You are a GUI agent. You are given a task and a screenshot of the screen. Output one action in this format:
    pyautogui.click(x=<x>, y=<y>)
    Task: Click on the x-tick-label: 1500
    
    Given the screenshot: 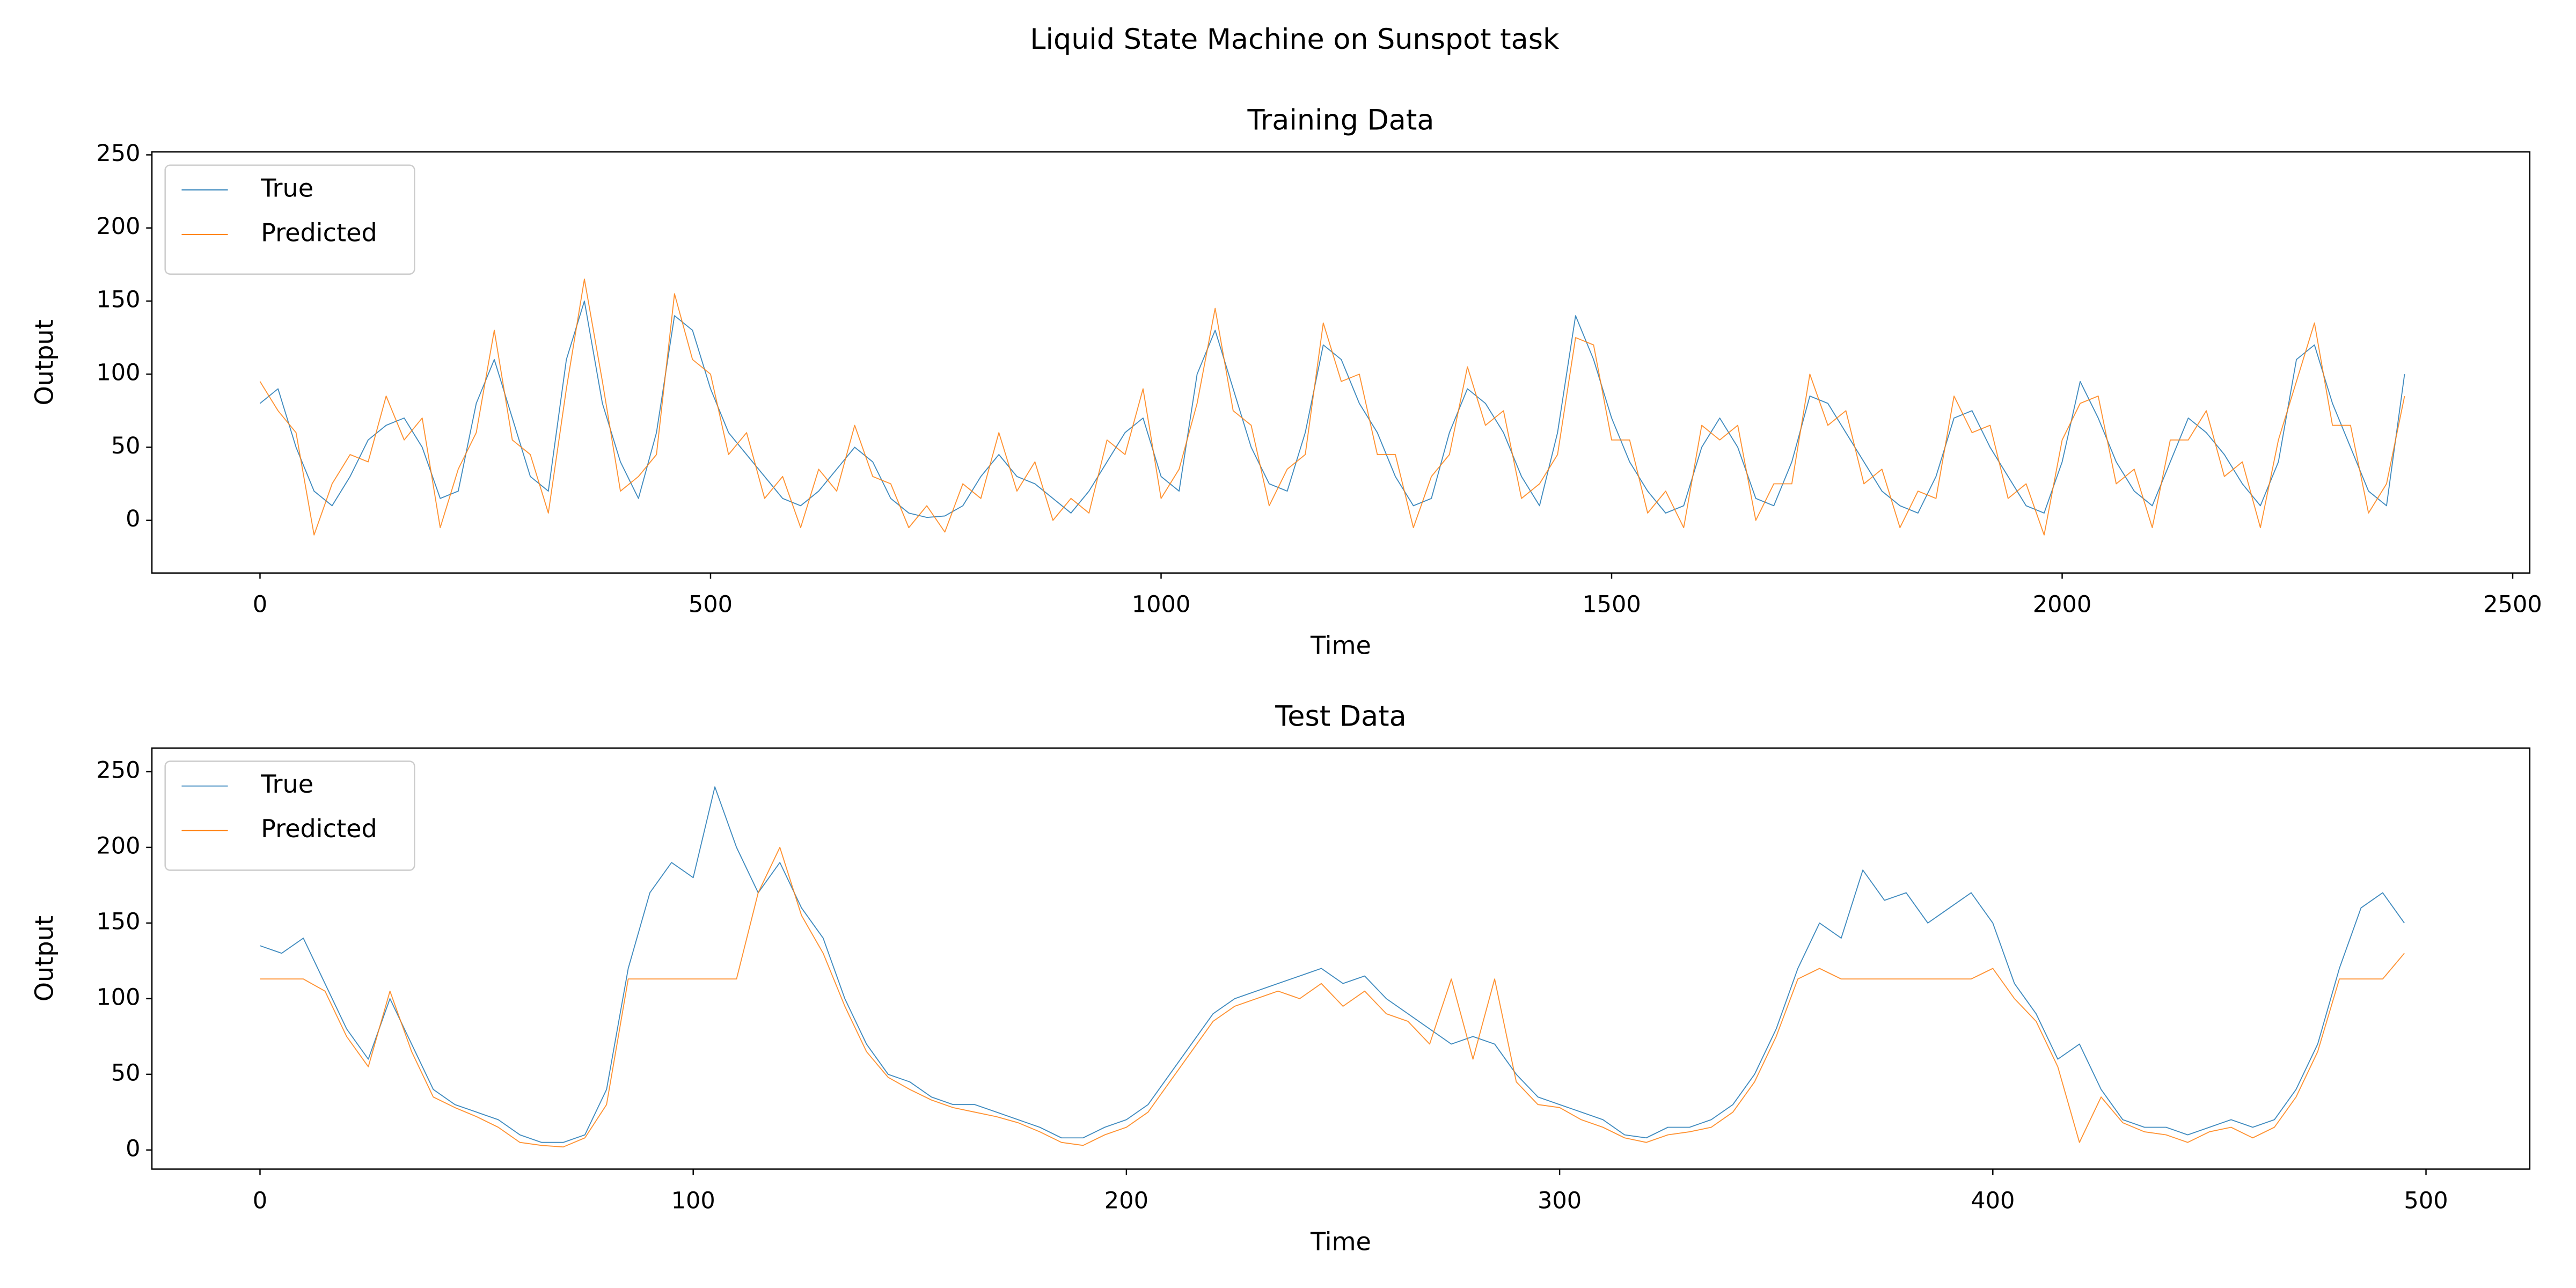 What is the action you would take?
    pyautogui.click(x=1611, y=604)
    